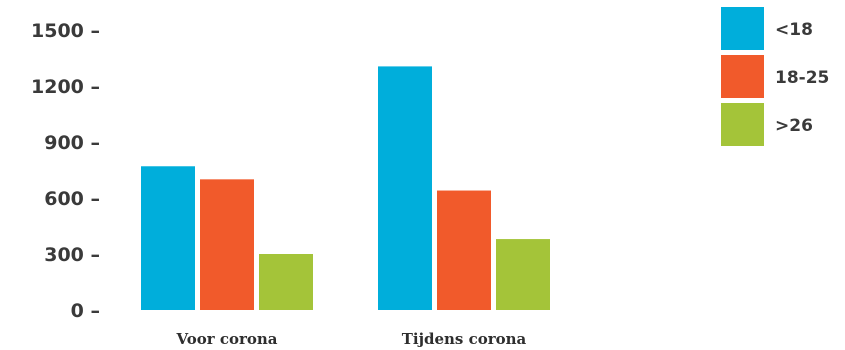  Describe the element at coordinates (794, 126) in the screenshot. I see `legend-label: >26` at that location.